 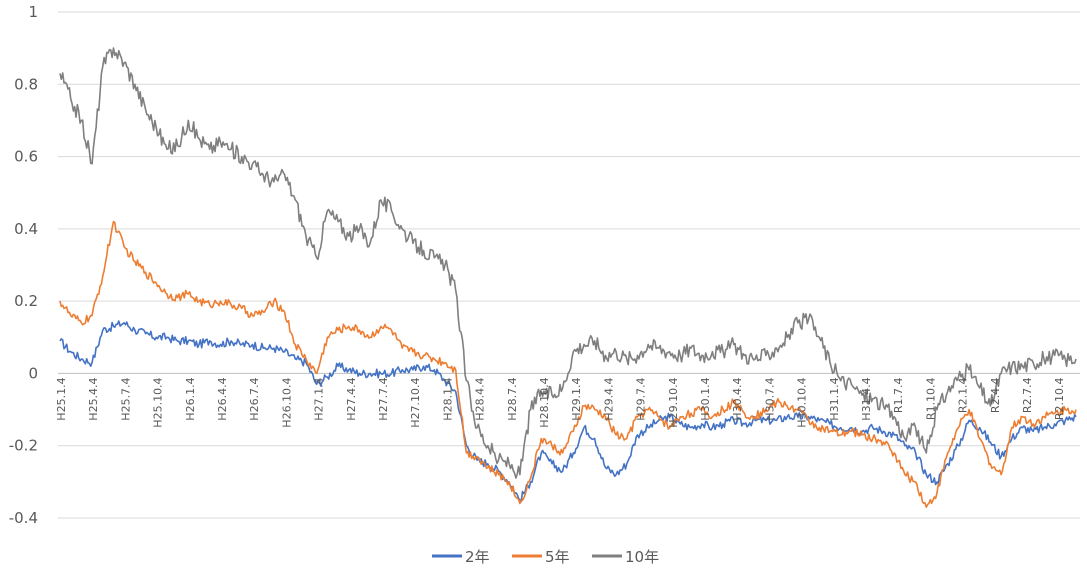 What do you see at coordinates (641, 398) in the screenshot?
I see `x-tick-label: H29.7.4` at bounding box center [641, 398].